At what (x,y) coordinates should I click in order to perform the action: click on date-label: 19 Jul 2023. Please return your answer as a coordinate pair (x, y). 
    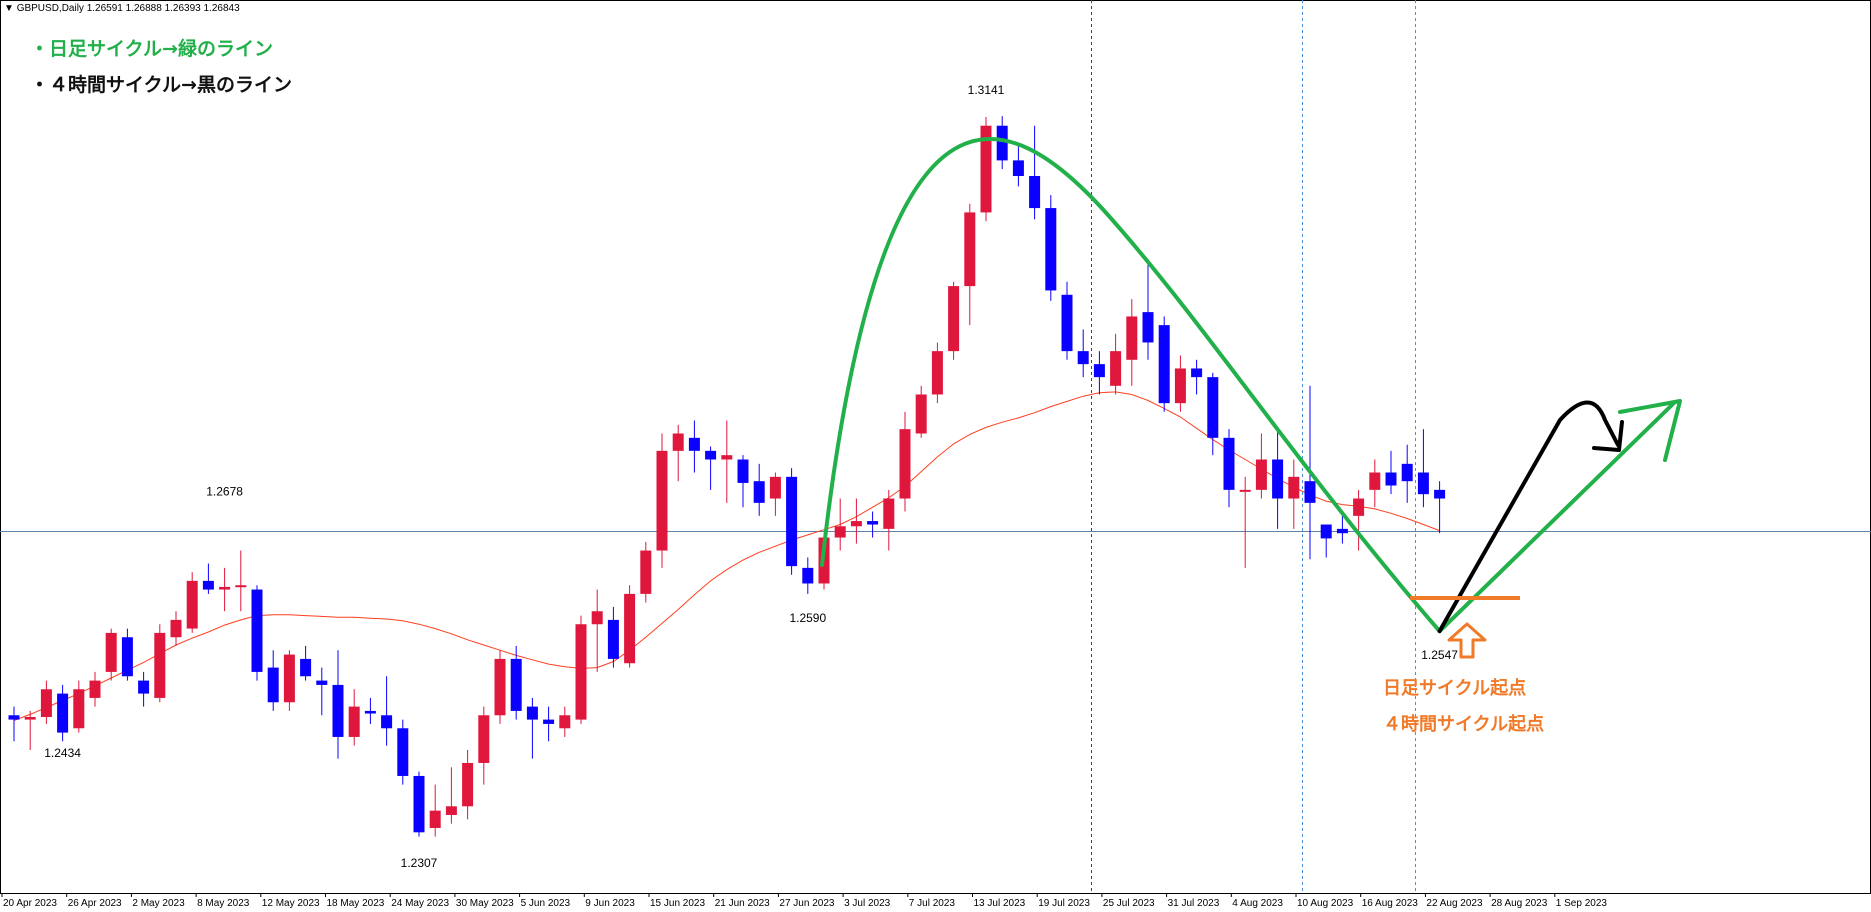
    Looking at the image, I should click on (1064, 903).